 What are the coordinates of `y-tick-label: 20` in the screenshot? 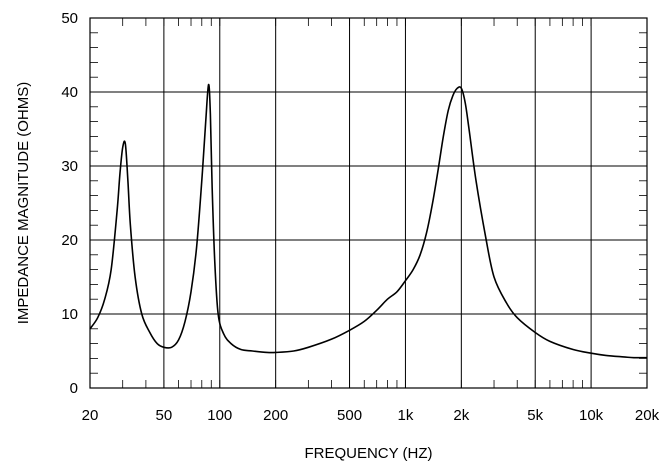 It's located at (69, 240).